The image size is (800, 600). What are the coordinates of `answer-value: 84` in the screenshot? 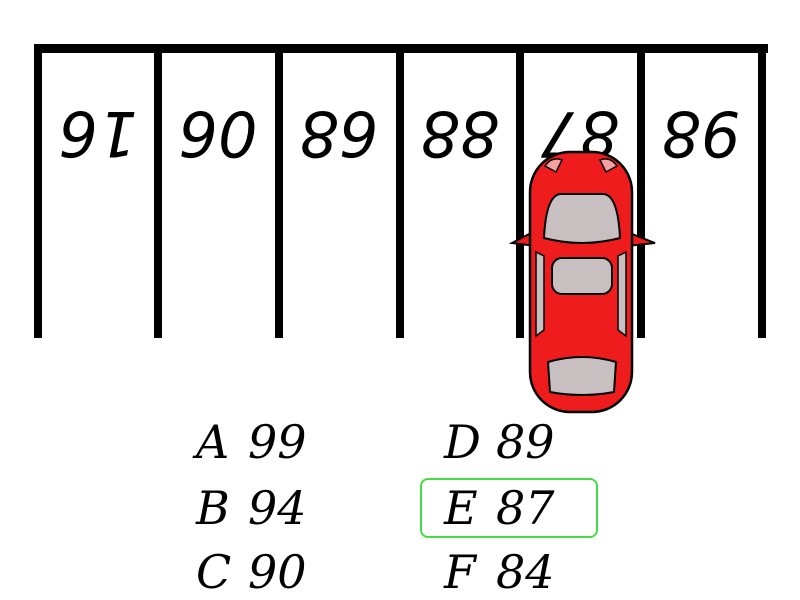 It's located at (525, 572).